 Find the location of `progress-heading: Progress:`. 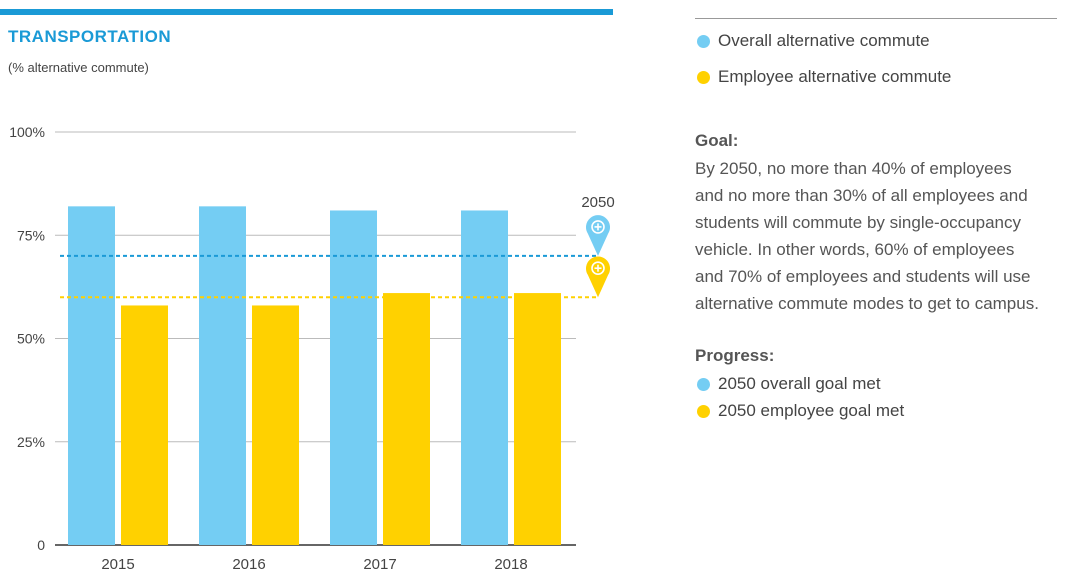

progress-heading: Progress: is located at coordinates (735, 355).